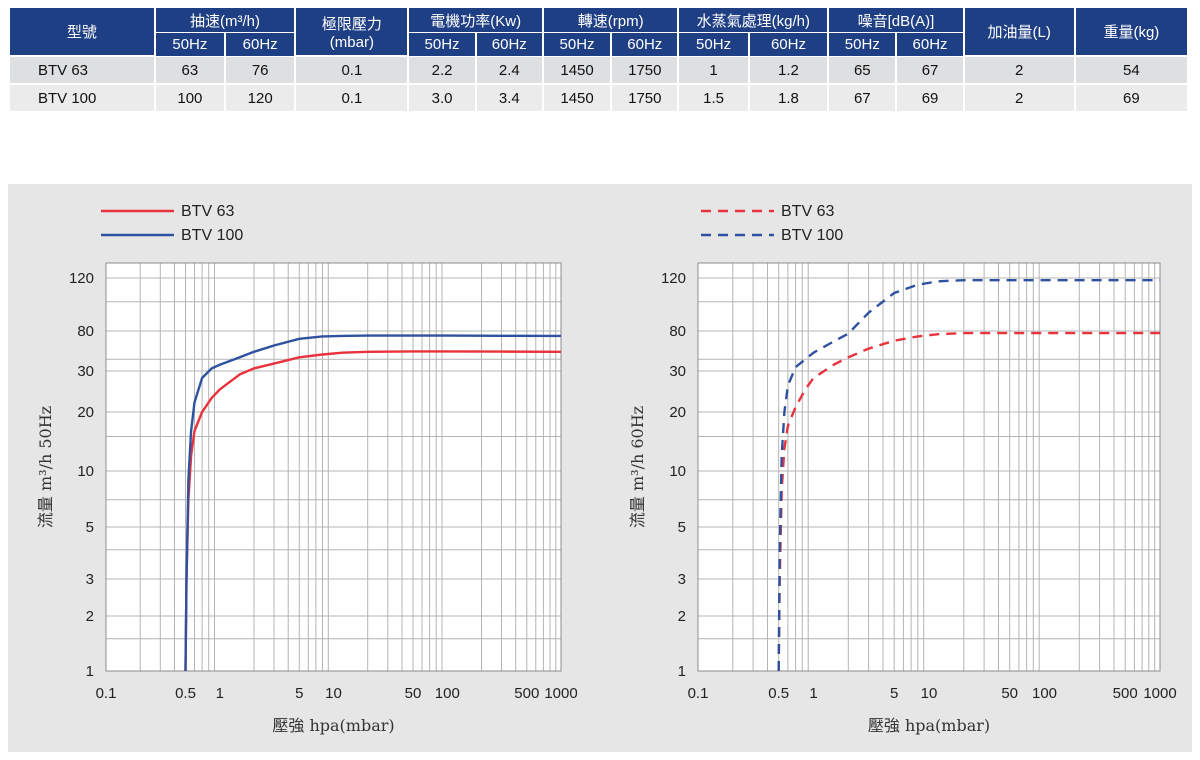  What do you see at coordinates (788, 69) in the screenshot?
I see `cell-vapor-60hz: 1.2` at bounding box center [788, 69].